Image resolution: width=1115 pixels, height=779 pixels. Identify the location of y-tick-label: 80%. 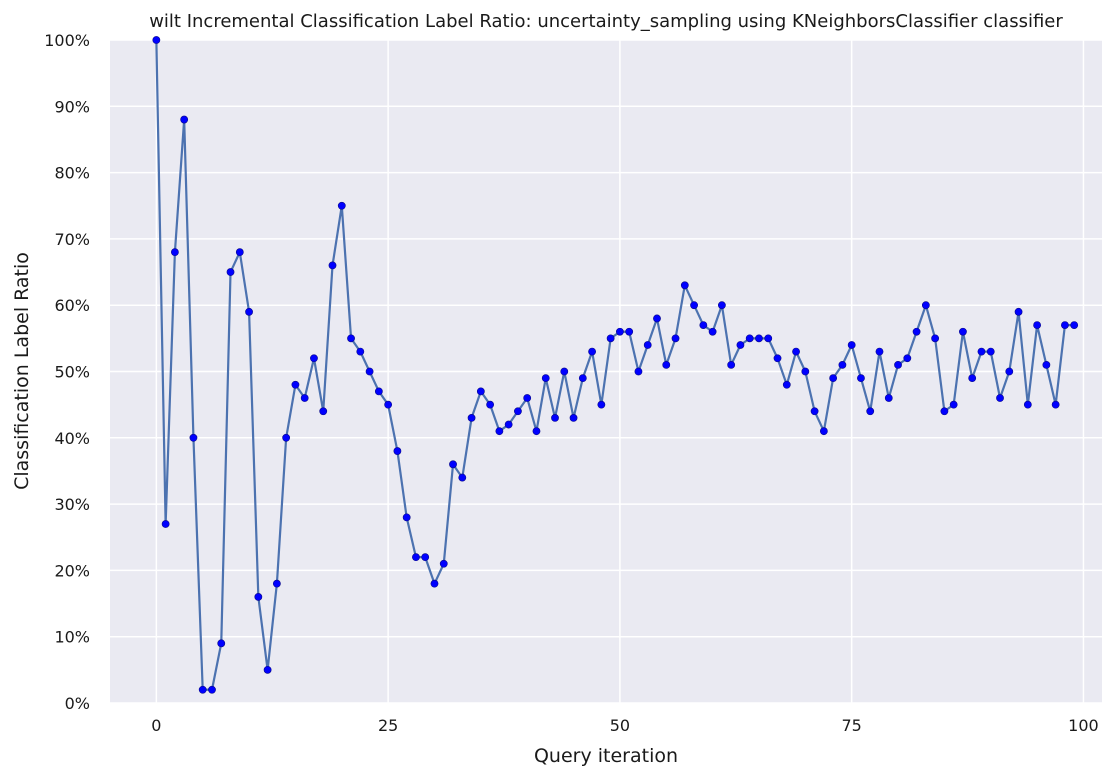
(72, 173).